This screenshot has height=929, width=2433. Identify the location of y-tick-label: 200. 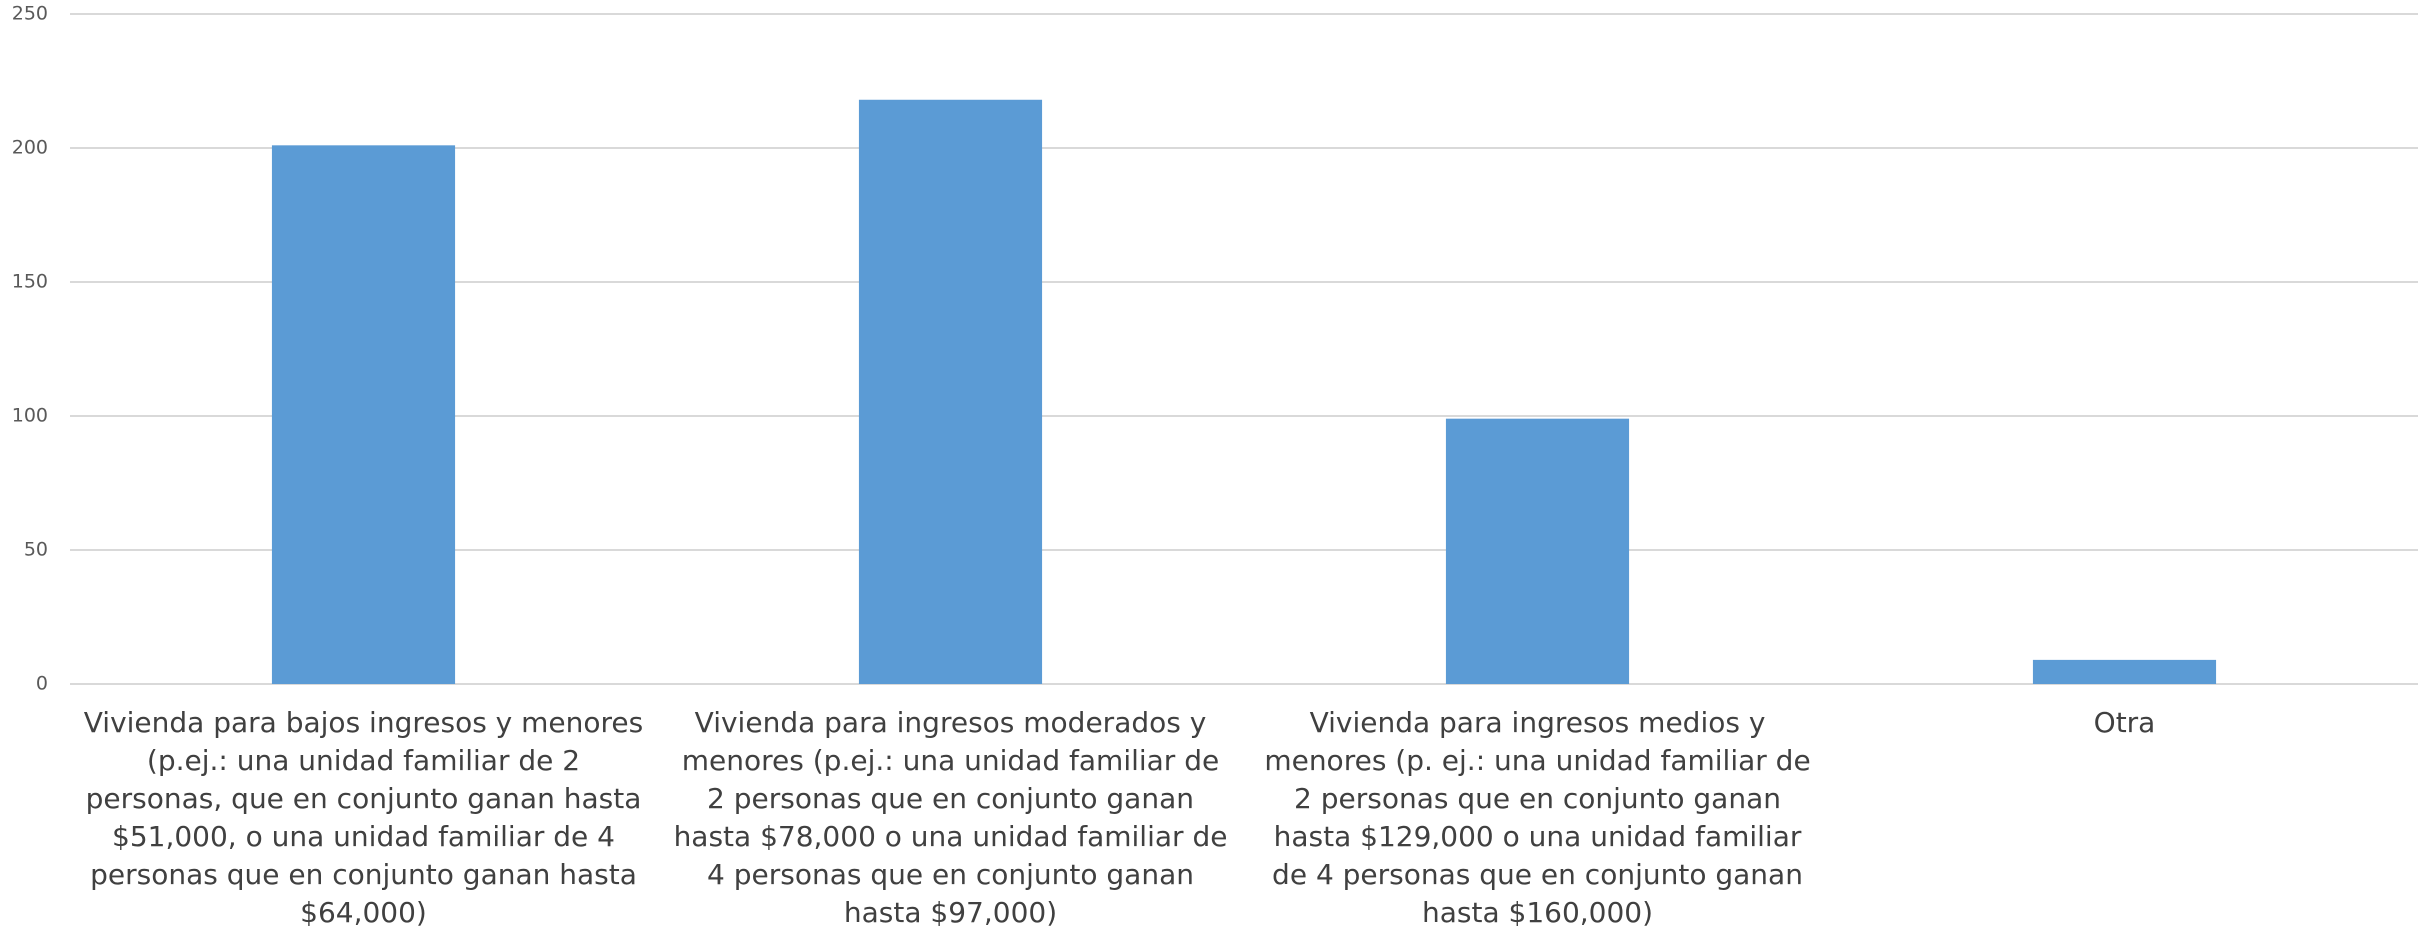
(30, 148).